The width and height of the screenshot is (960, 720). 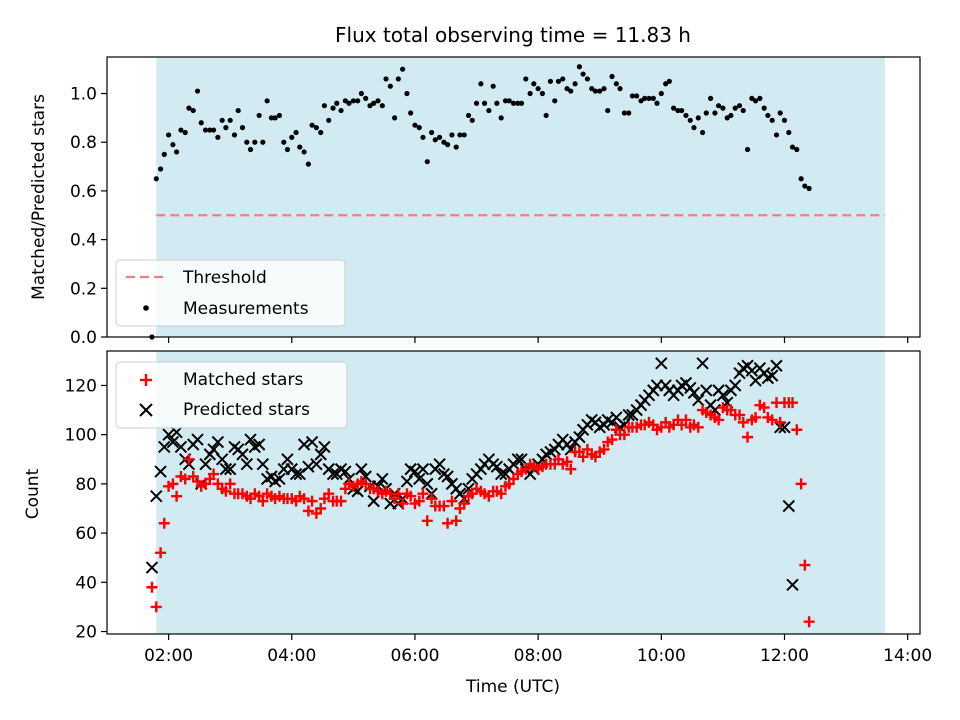 What do you see at coordinates (538, 656) in the screenshot?
I see `x-tick-label: 08:00` at bounding box center [538, 656].